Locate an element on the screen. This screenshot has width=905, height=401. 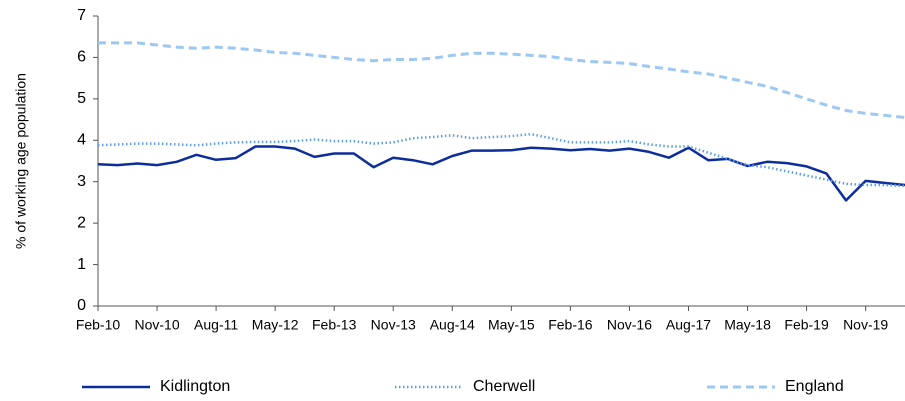
legend-label: England is located at coordinates (814, 386).